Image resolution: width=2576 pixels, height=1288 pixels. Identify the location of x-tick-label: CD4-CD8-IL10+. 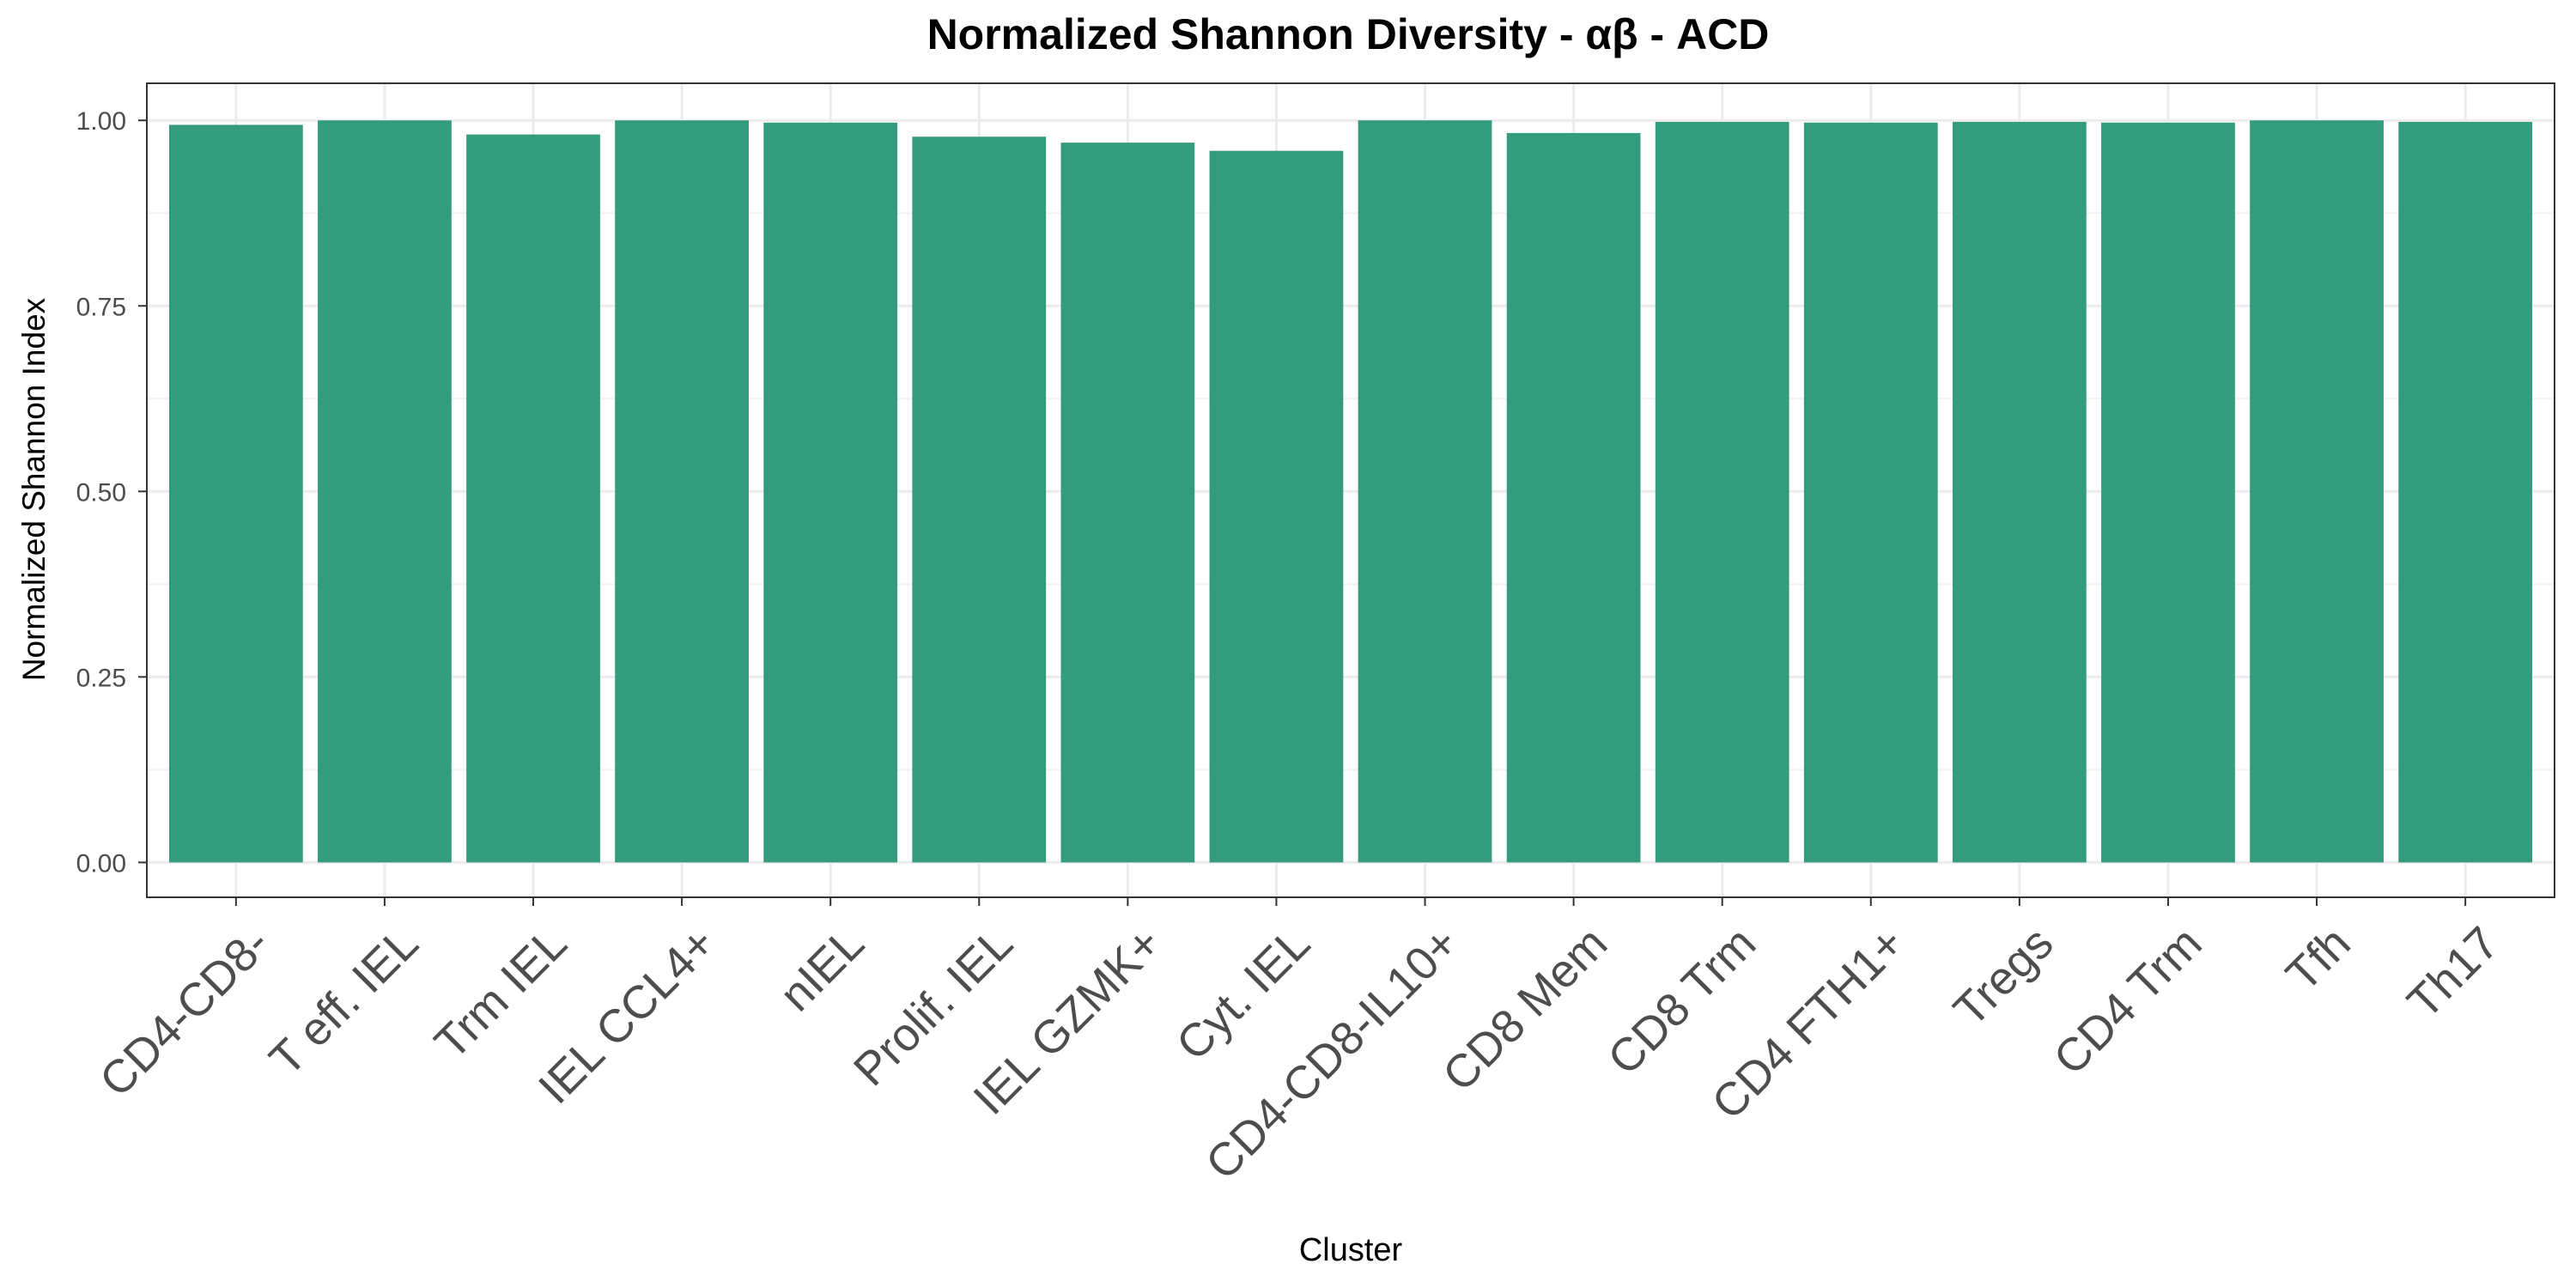
(1332, 1053).